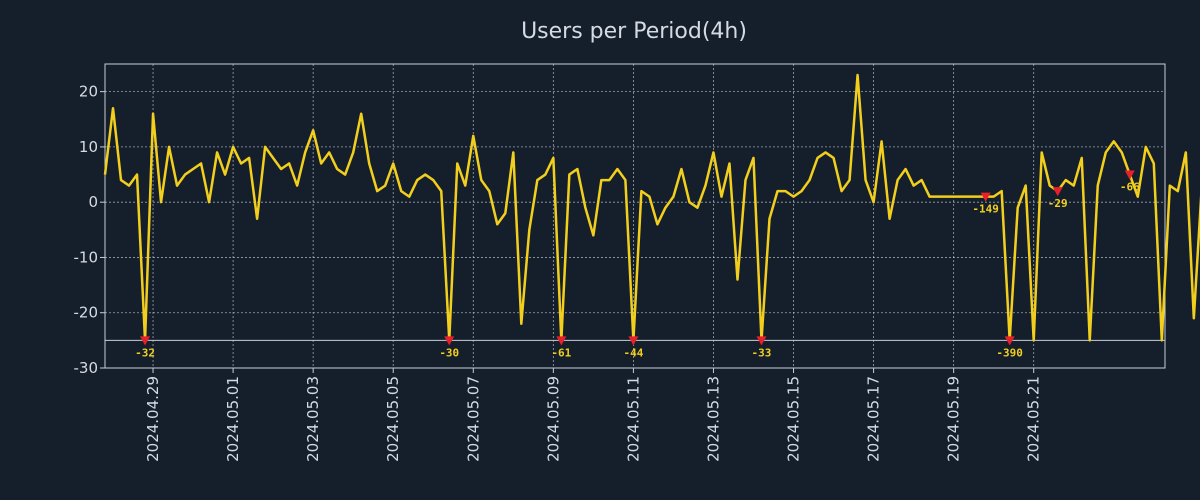 The image size is (1200, 500). Describe the element at coordinates (1009, 352) in the screenshot. I see `clip-value-label: -390` at that location.